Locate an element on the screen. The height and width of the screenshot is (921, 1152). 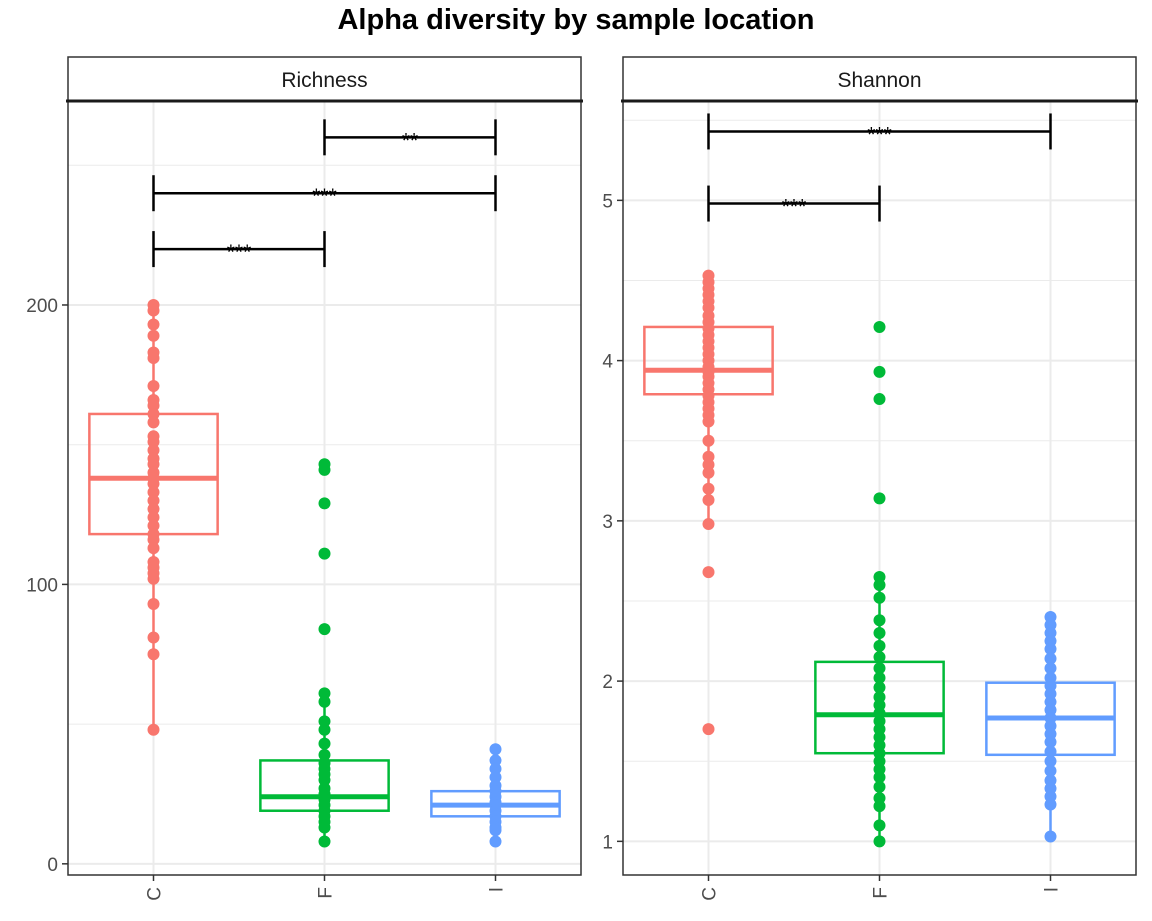
y-tick-label: 3 is located at coordinates (607, 522).